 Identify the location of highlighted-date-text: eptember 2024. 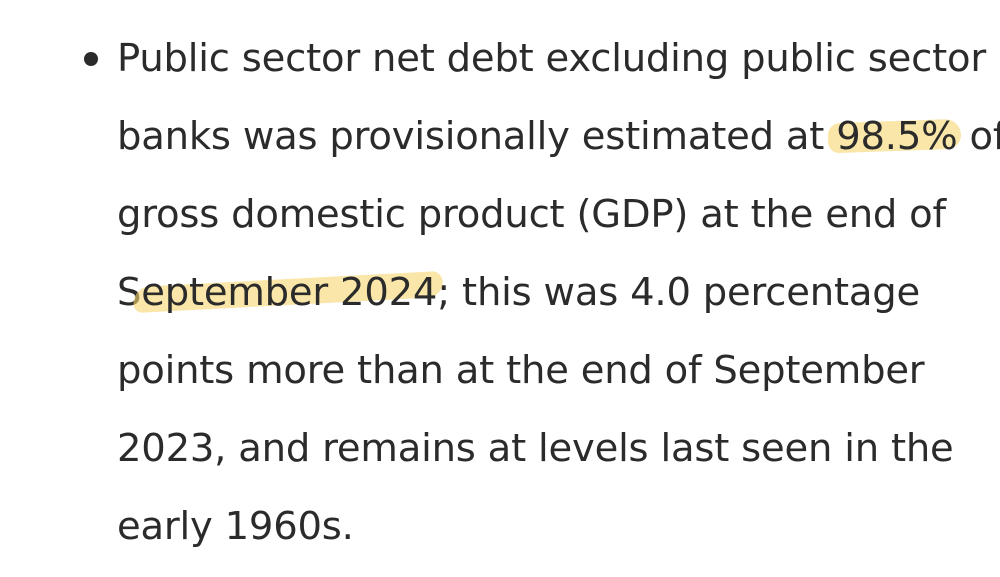
(289, 292).